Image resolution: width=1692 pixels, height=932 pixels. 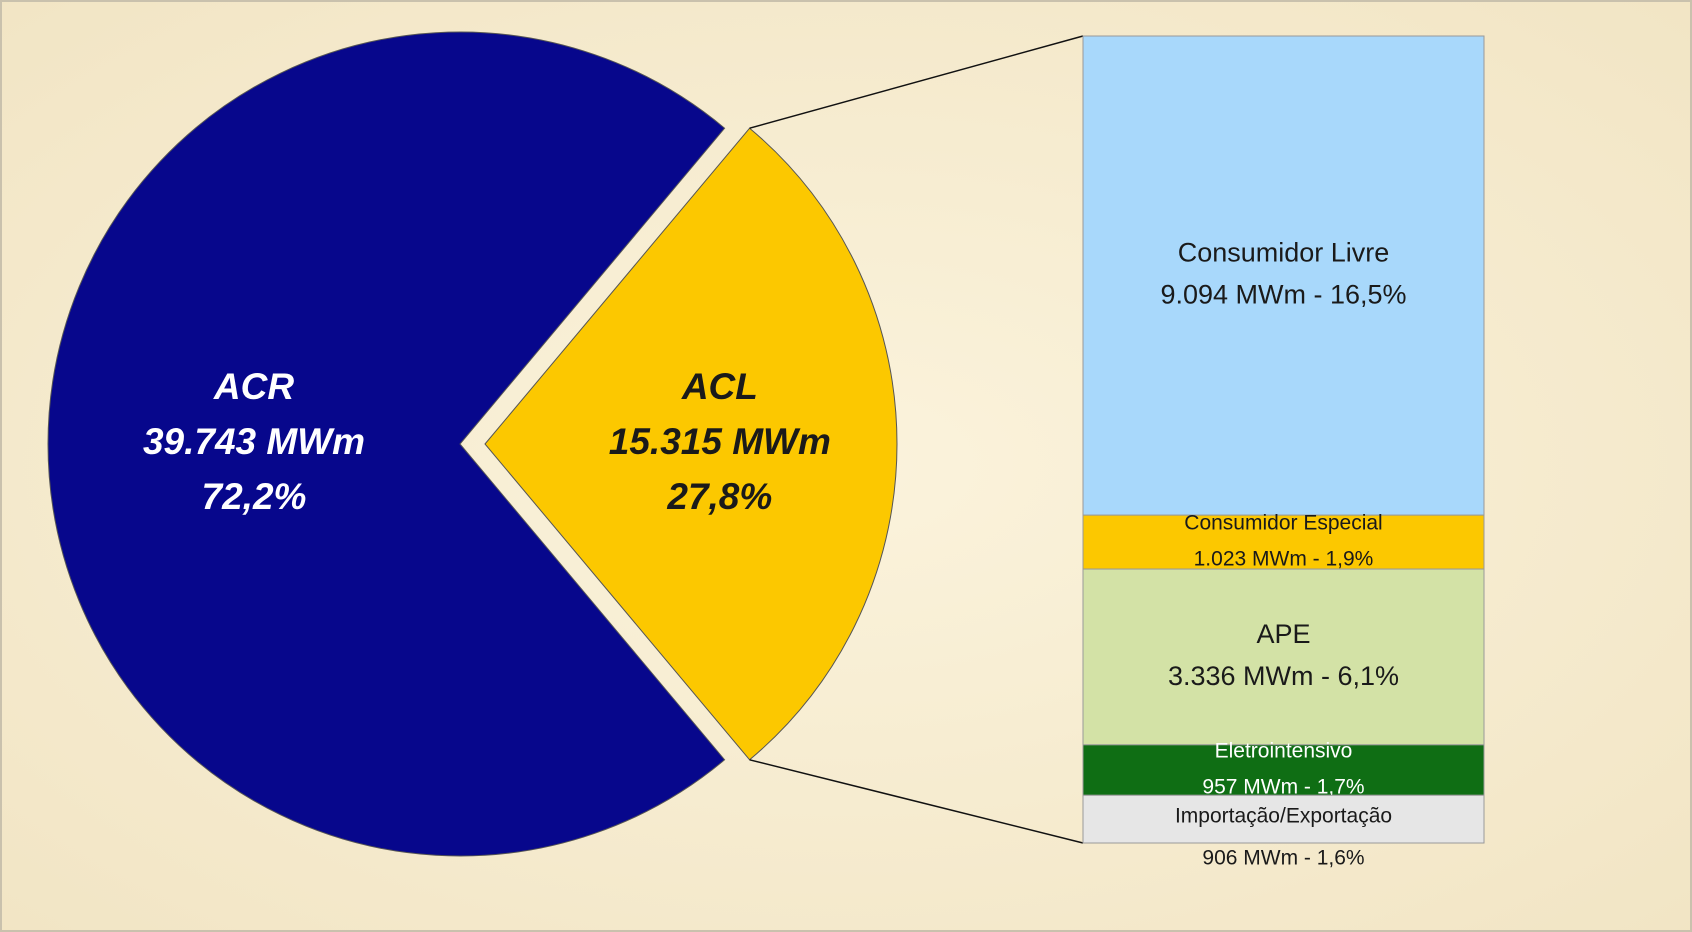 What do you see at coordinates (1283, 787) in the screenshot?
I see `segment-value: 957 MWm - 1,7%` at bounding box center [1283, 787].